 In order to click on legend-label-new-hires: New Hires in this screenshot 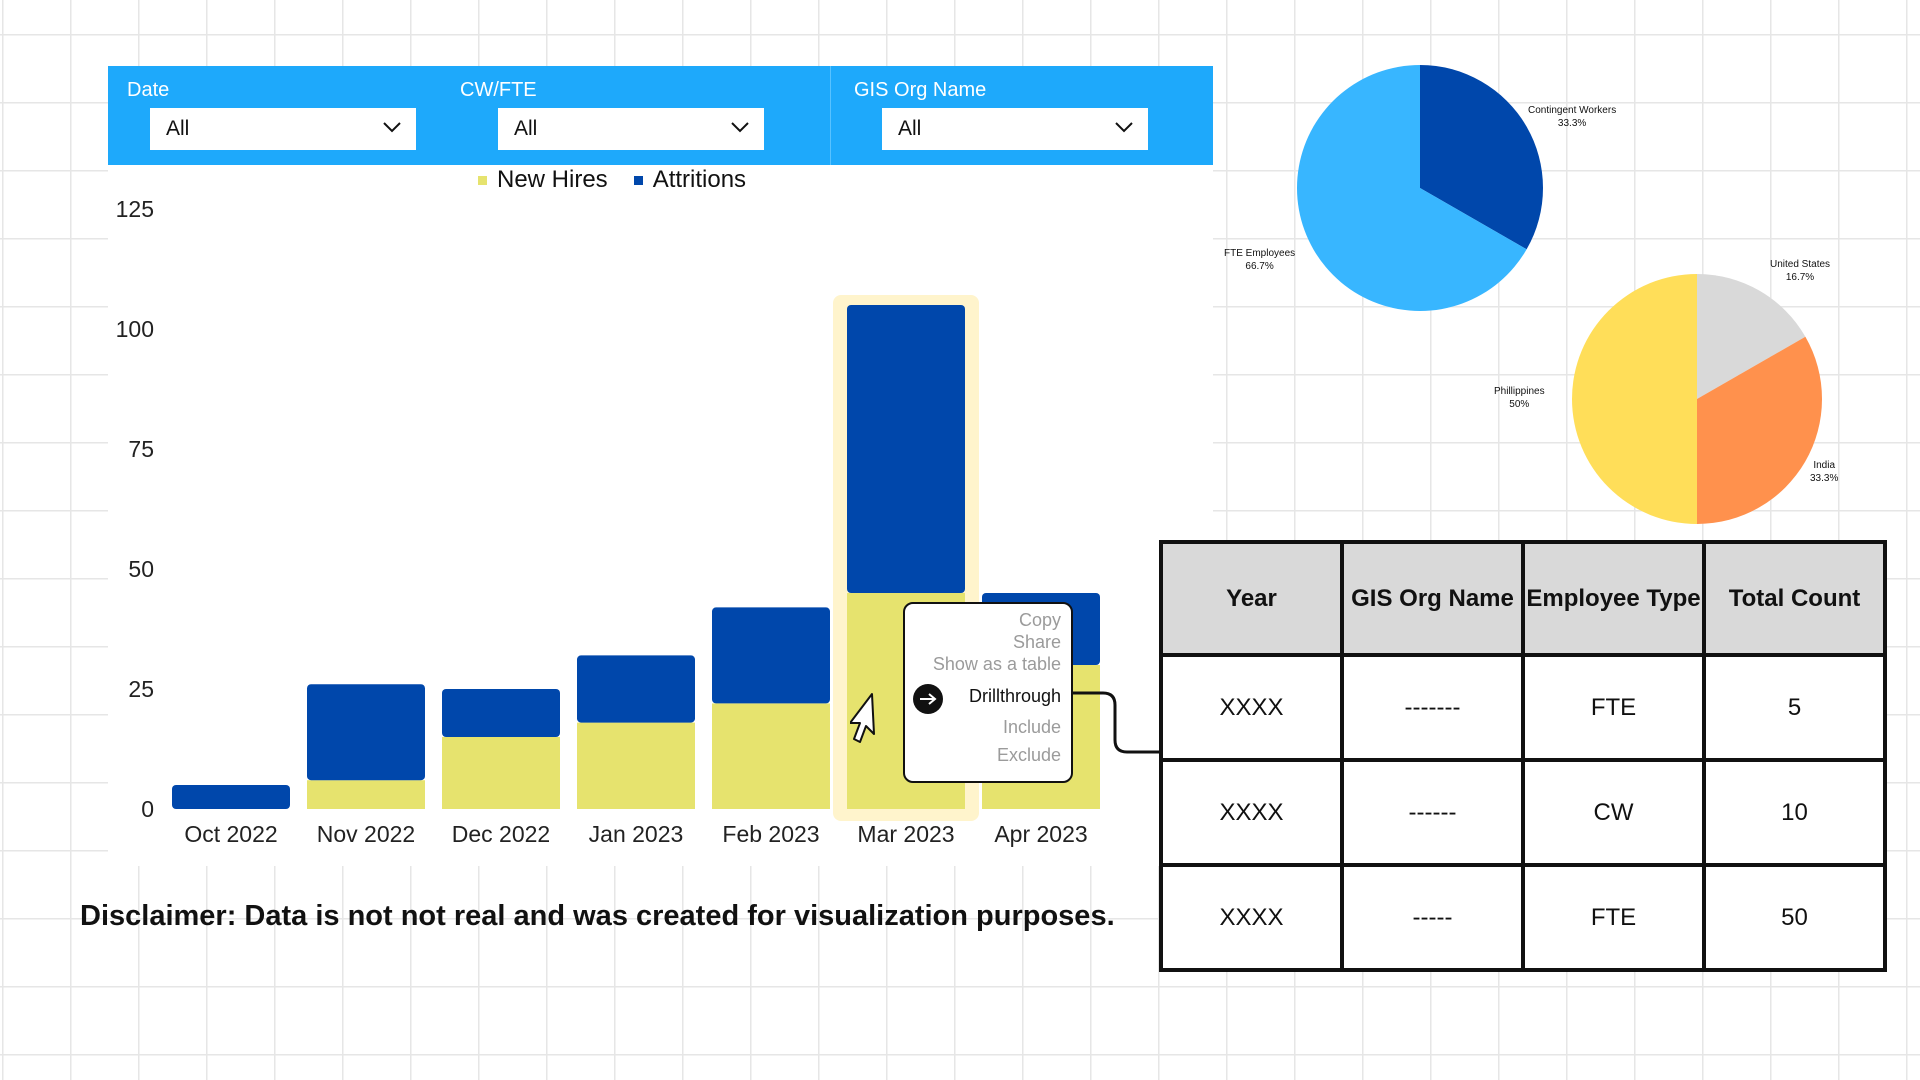, I will do `click(552, 179)`.